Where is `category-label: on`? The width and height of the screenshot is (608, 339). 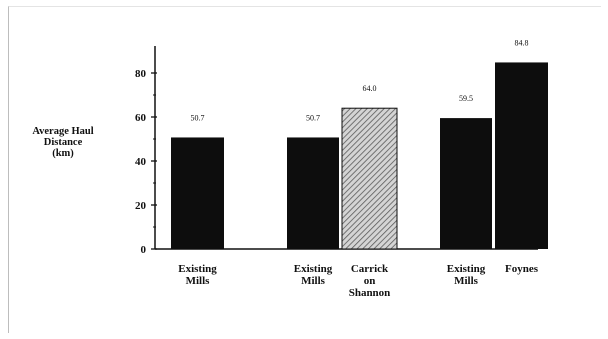
category-label: on is located at coordinates (370, 281).